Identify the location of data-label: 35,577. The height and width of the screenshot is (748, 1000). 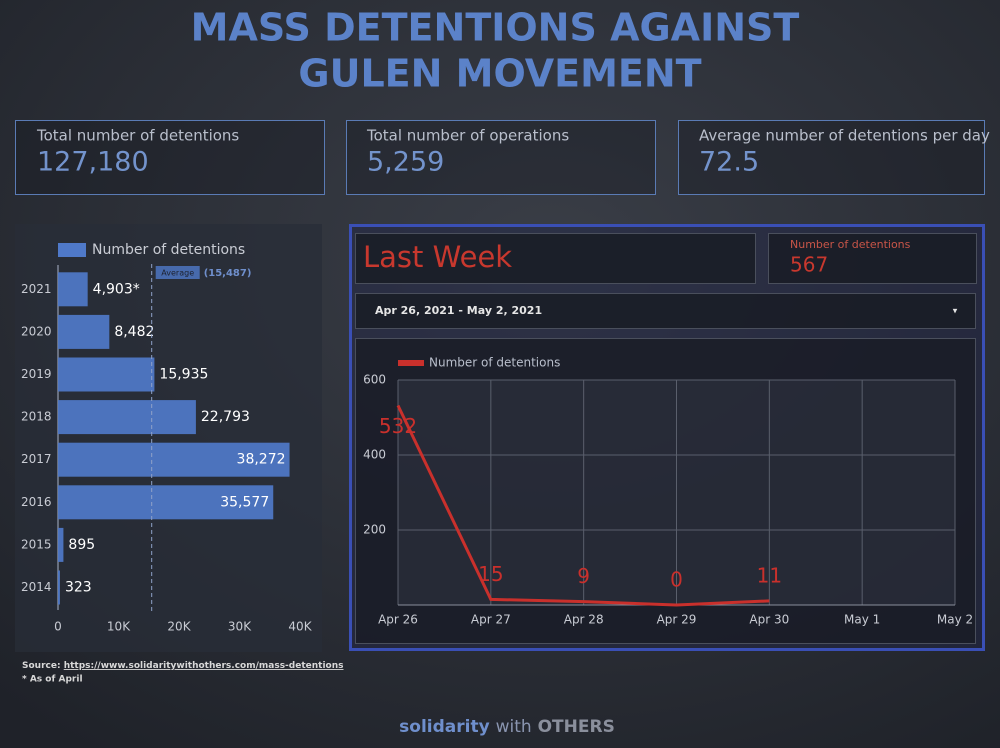
(244, 502).